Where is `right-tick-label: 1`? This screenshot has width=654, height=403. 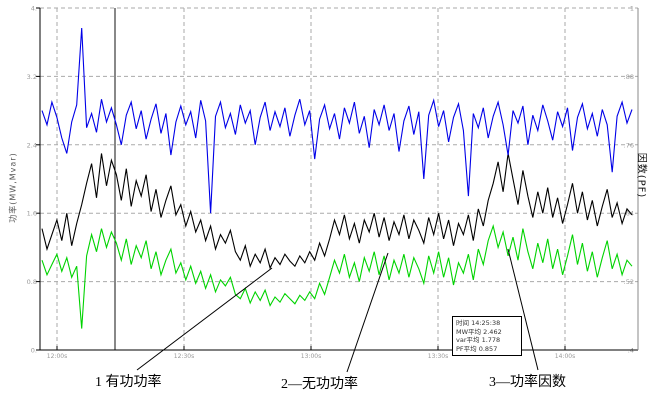
right-tick-label: 1 is located at coordinates (632, 9).